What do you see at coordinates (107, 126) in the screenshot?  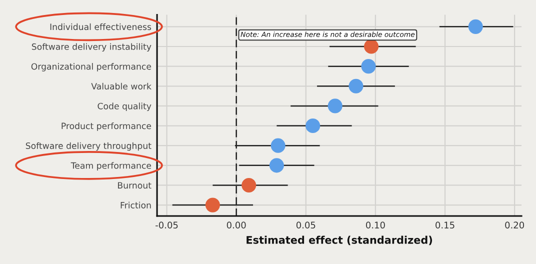 I see `y-tick-label: Product performance` at bounding box center [107, 126].